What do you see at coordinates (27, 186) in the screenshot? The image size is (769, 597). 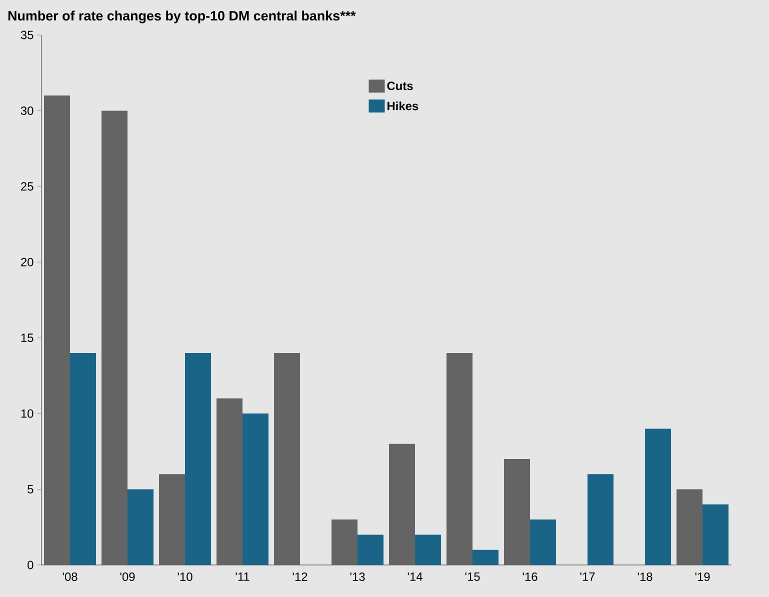 I see `y-tick-label: 25` at bounding box center [27, 186].